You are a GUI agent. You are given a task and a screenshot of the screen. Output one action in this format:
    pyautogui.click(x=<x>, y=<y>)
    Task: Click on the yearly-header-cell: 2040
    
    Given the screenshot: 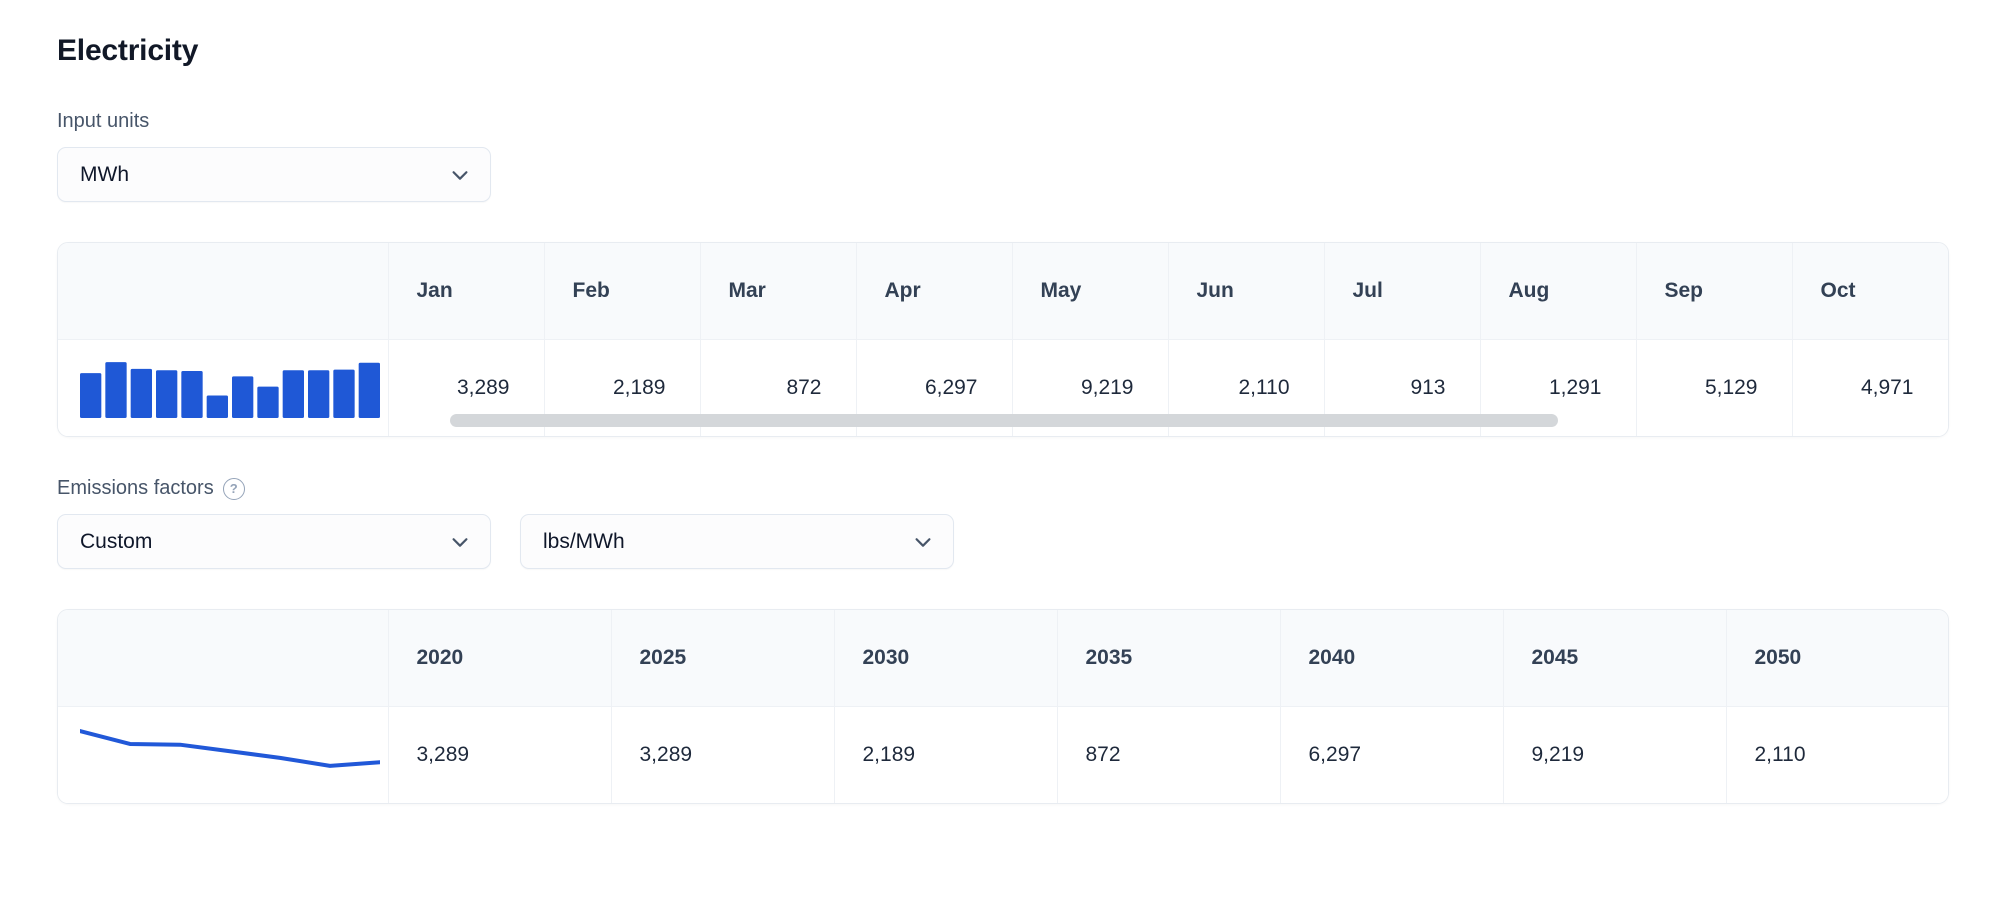 What is the action you would take?
    pyautogui.click(x=1392, y=658)
    